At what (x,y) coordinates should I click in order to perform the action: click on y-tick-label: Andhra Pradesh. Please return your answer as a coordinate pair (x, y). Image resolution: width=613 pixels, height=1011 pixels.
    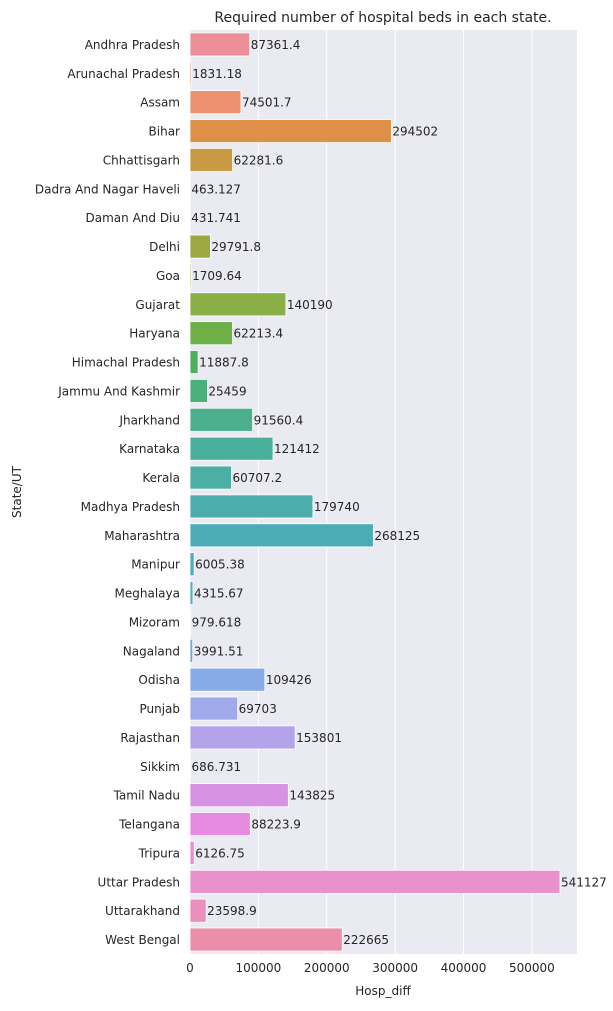
    Looking at the image, I should click on (132, 45).